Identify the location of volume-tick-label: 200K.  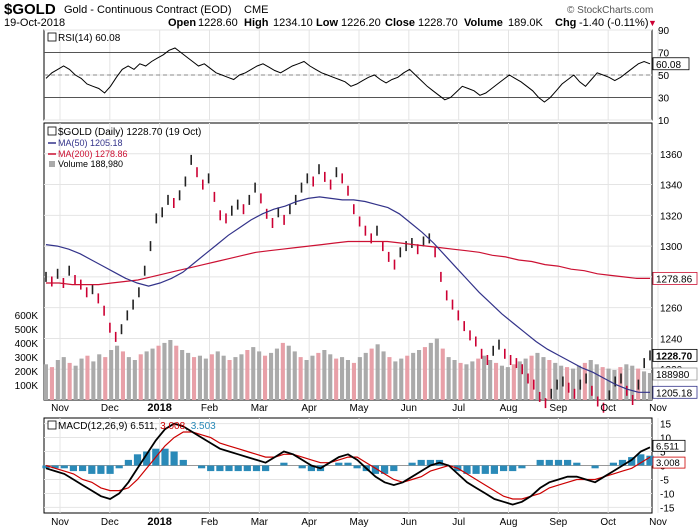
(27, 372).